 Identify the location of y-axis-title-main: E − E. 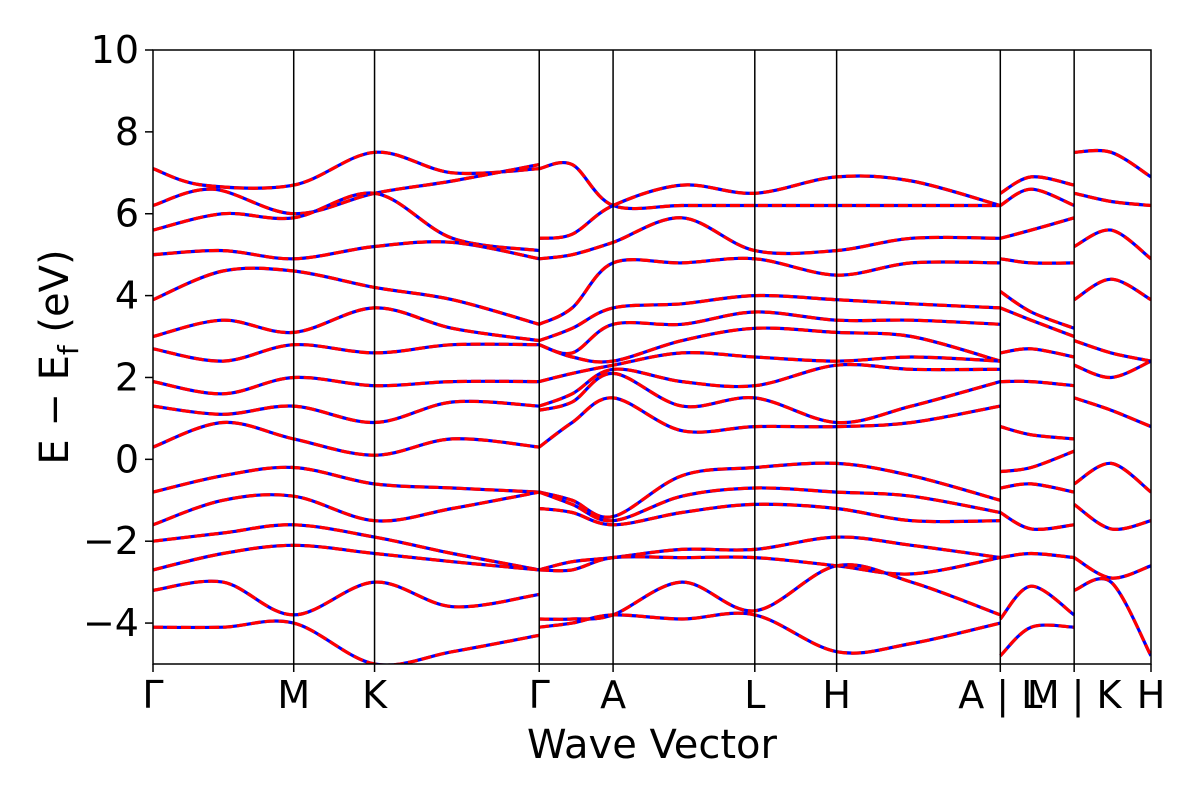
(55, 410).